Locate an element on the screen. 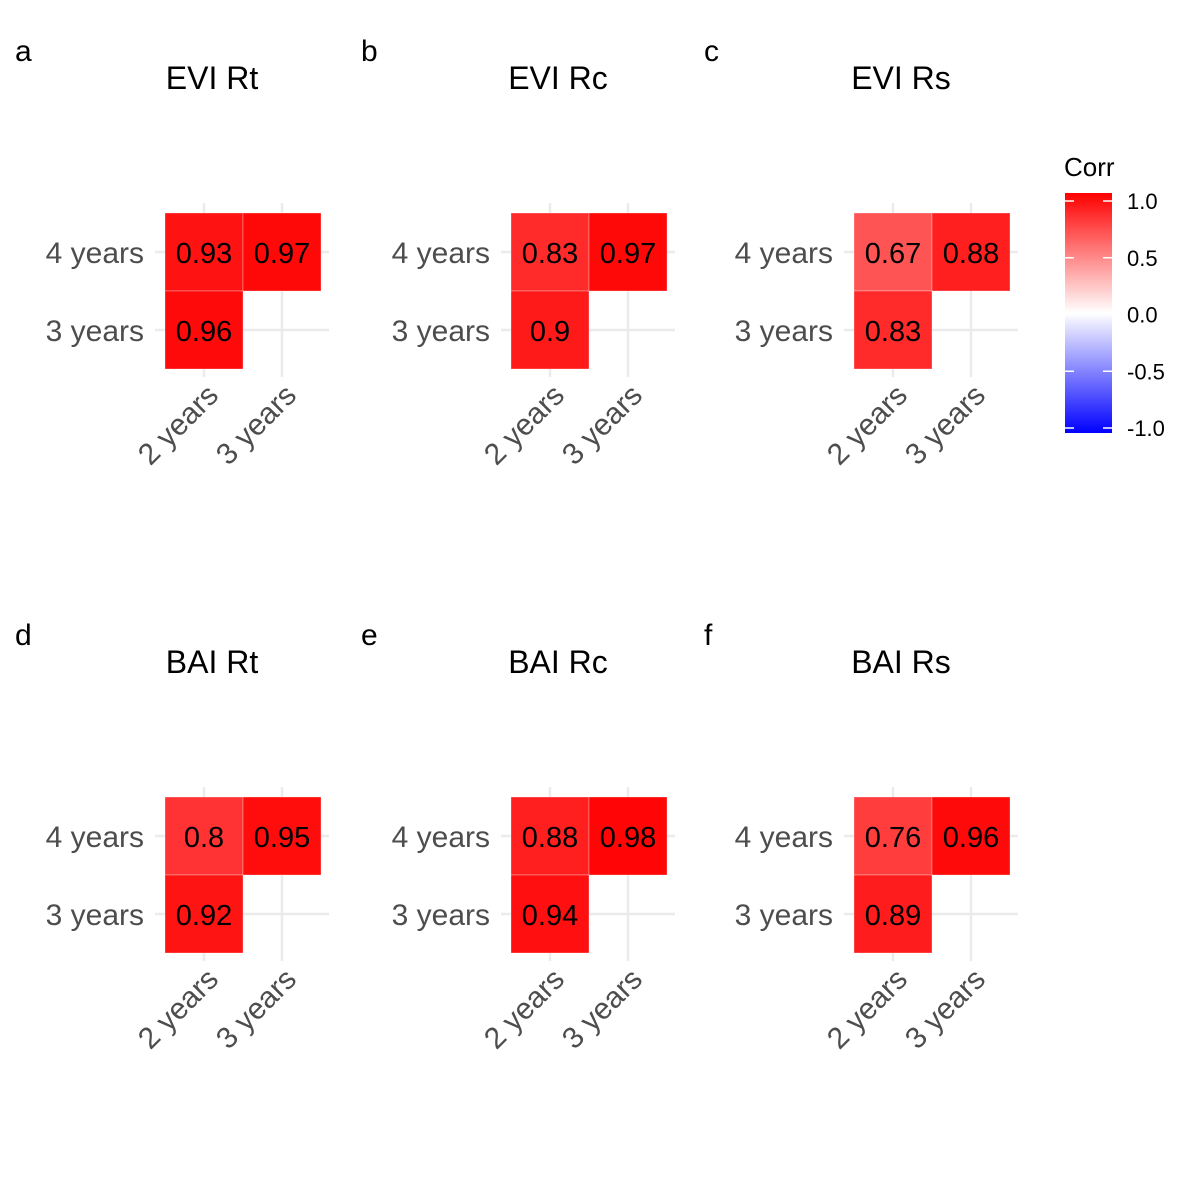 The height and width of the screenshot is (1200, 1200). panel-label: a is located at coordinates (23, 51).